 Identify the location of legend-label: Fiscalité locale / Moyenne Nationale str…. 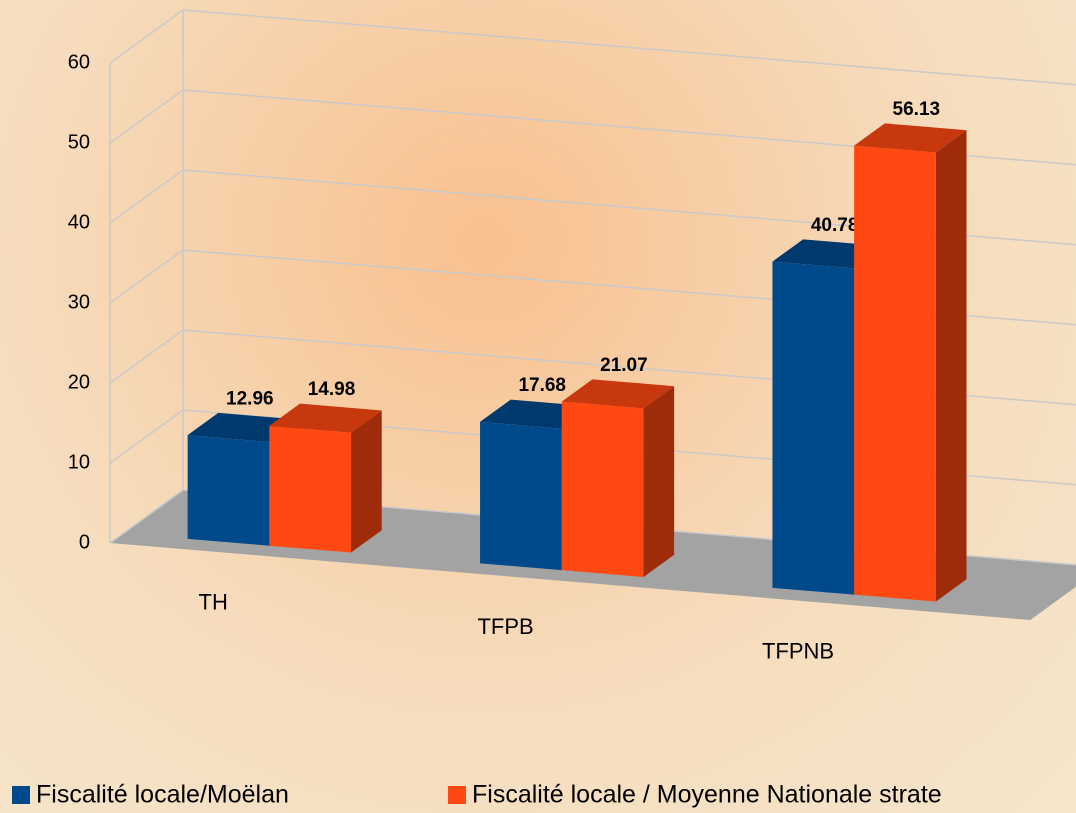
(707, 795).